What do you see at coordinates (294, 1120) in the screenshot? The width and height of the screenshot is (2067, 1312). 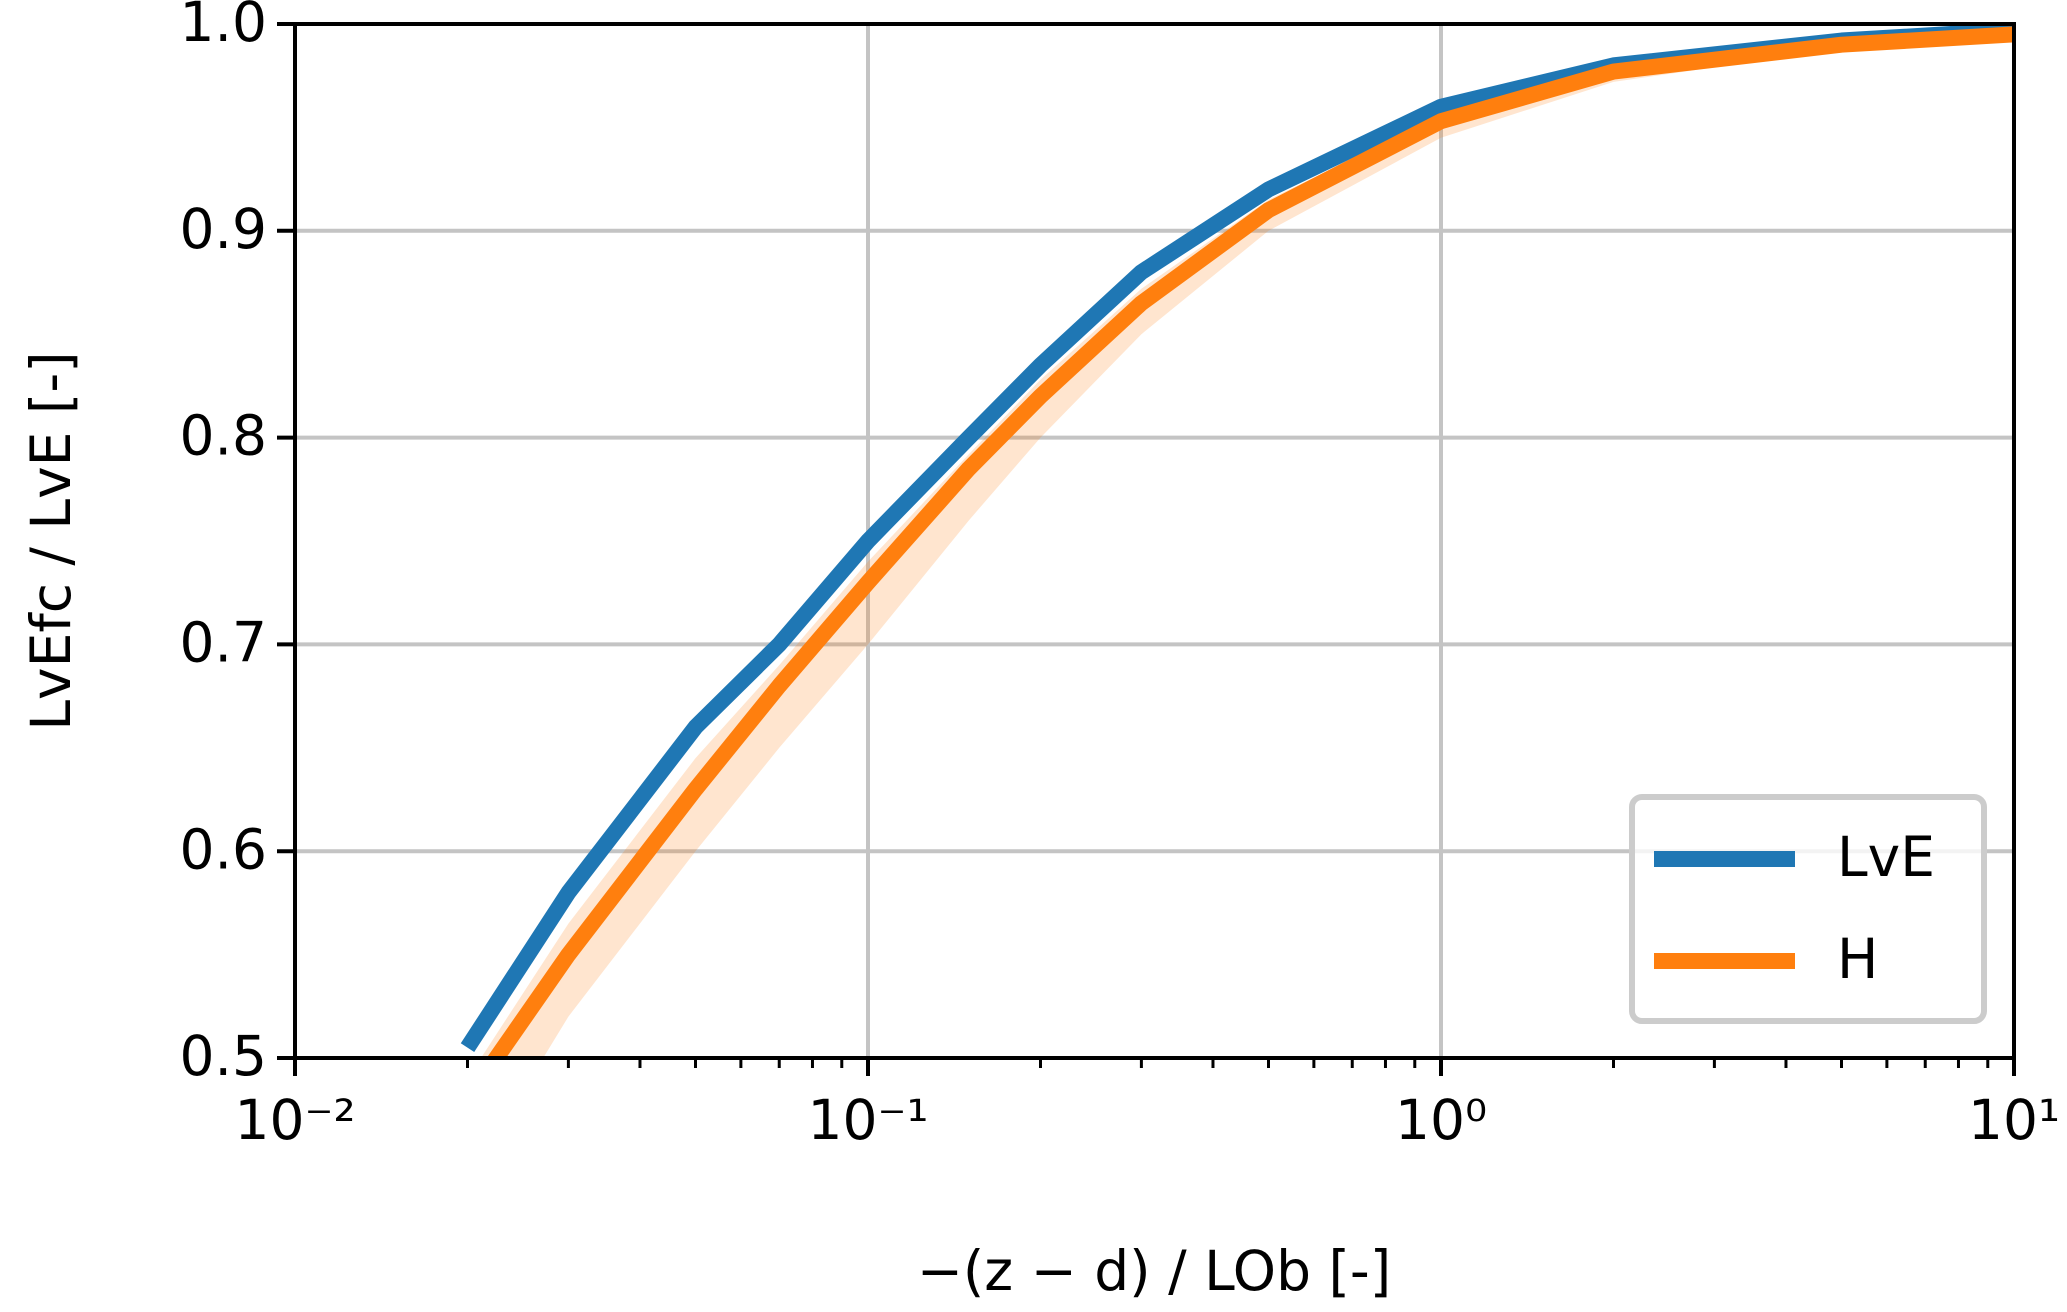 I see `x-tick-label: 10⁻²` at bounding box center [294, 1120].